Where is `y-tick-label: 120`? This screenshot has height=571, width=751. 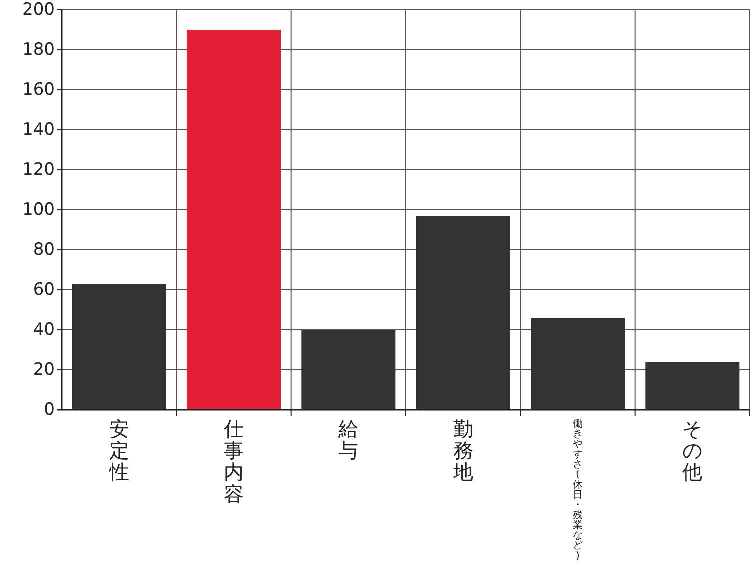 y-tick-label: 120 is located at coordinates (38, 170).